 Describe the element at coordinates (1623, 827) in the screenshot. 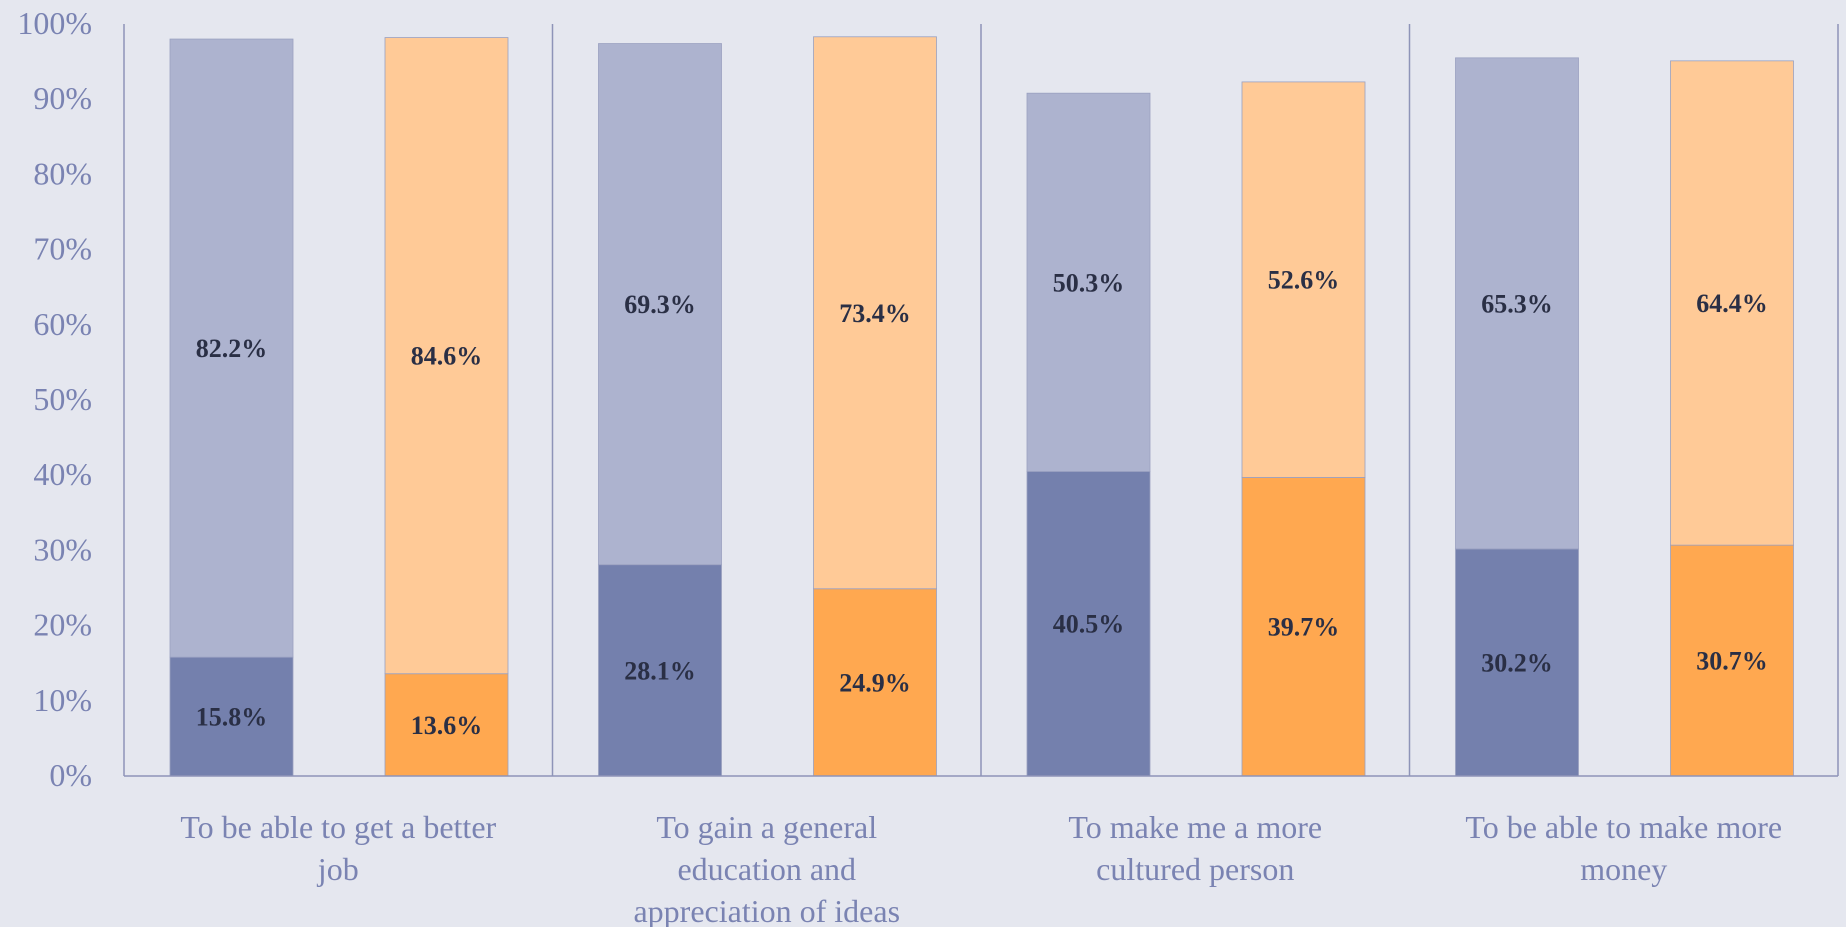

I see `category-label: To be able to make more` at that location.